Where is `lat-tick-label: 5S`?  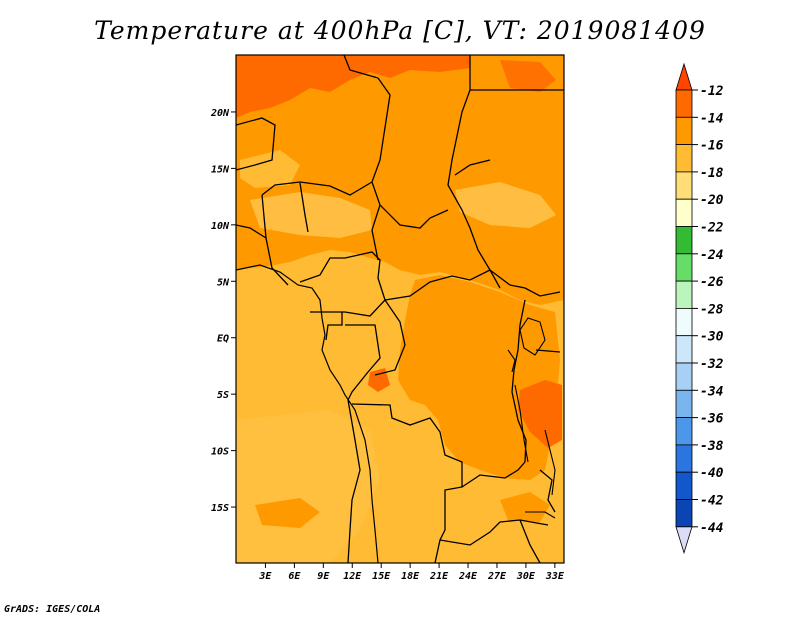 lat-tick-label: 5S is located at coordinates (223, 395).